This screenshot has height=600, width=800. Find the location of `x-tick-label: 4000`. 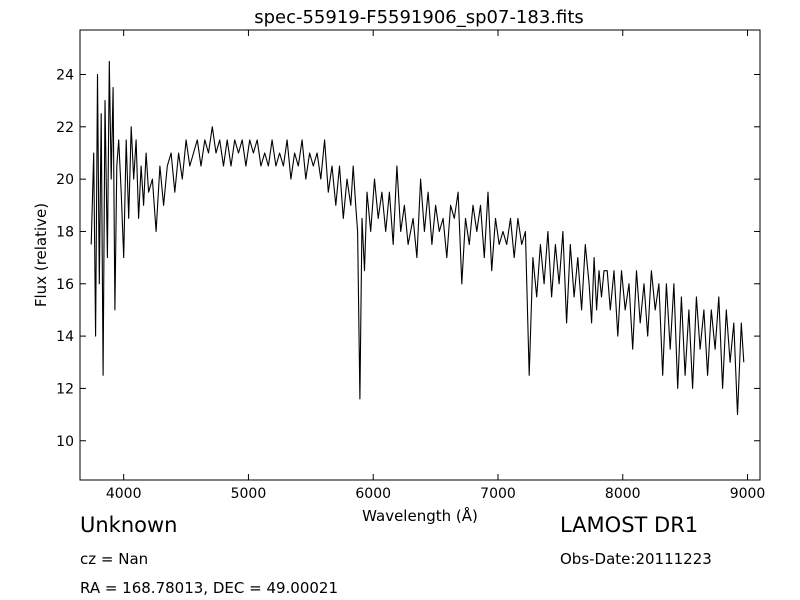

x-tick-label: 4000 is located at coordinates (124, 494).